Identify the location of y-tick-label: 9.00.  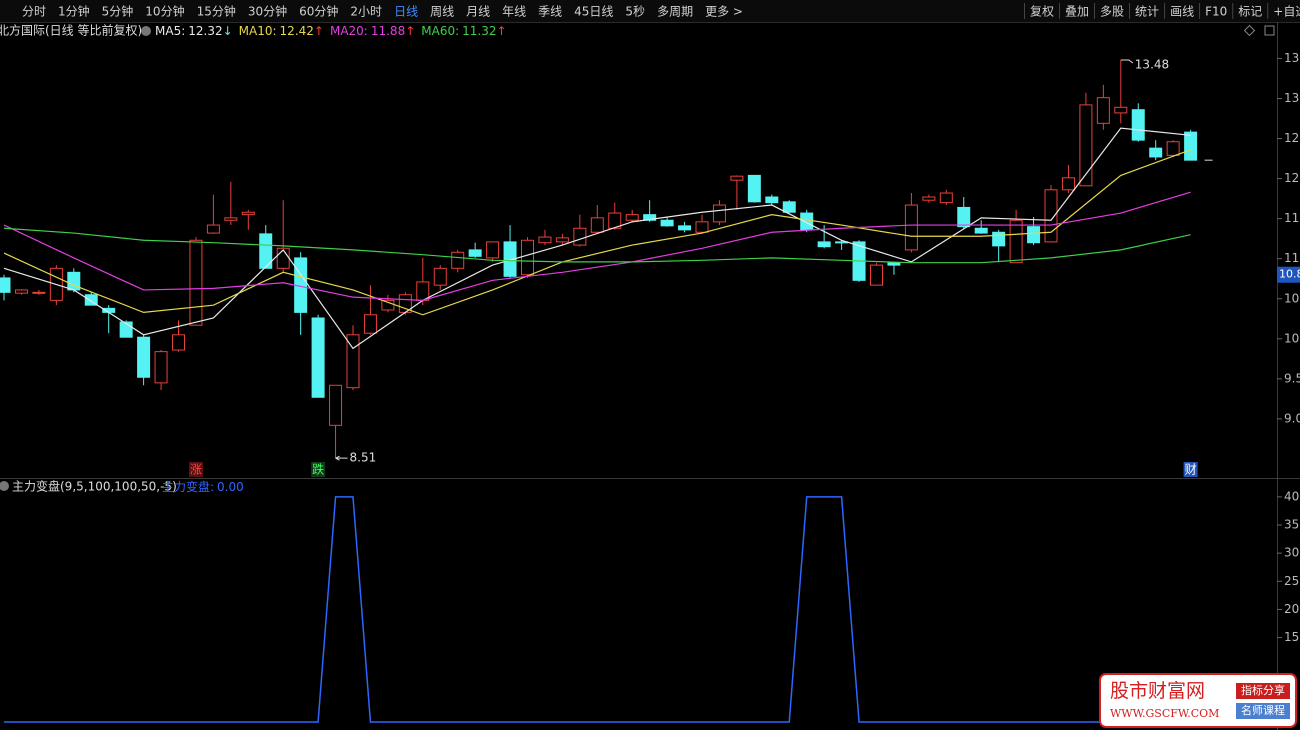
(1292, 418).